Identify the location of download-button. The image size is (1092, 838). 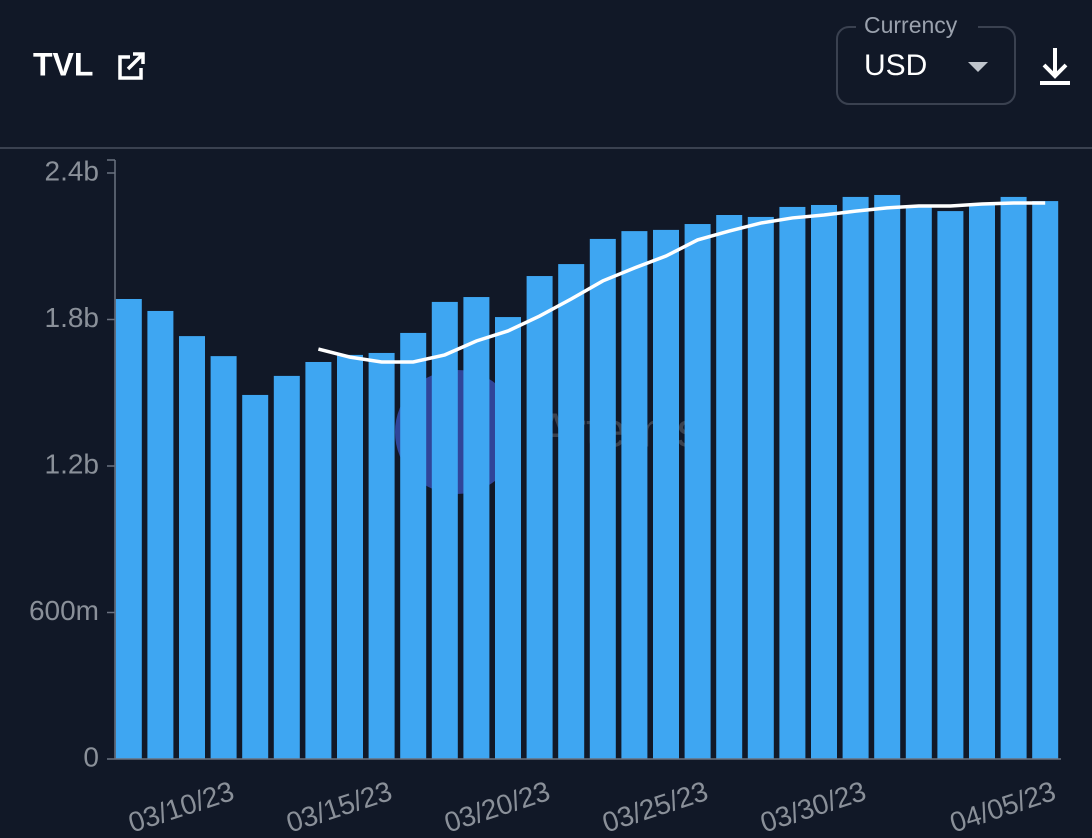
(1055, 66).